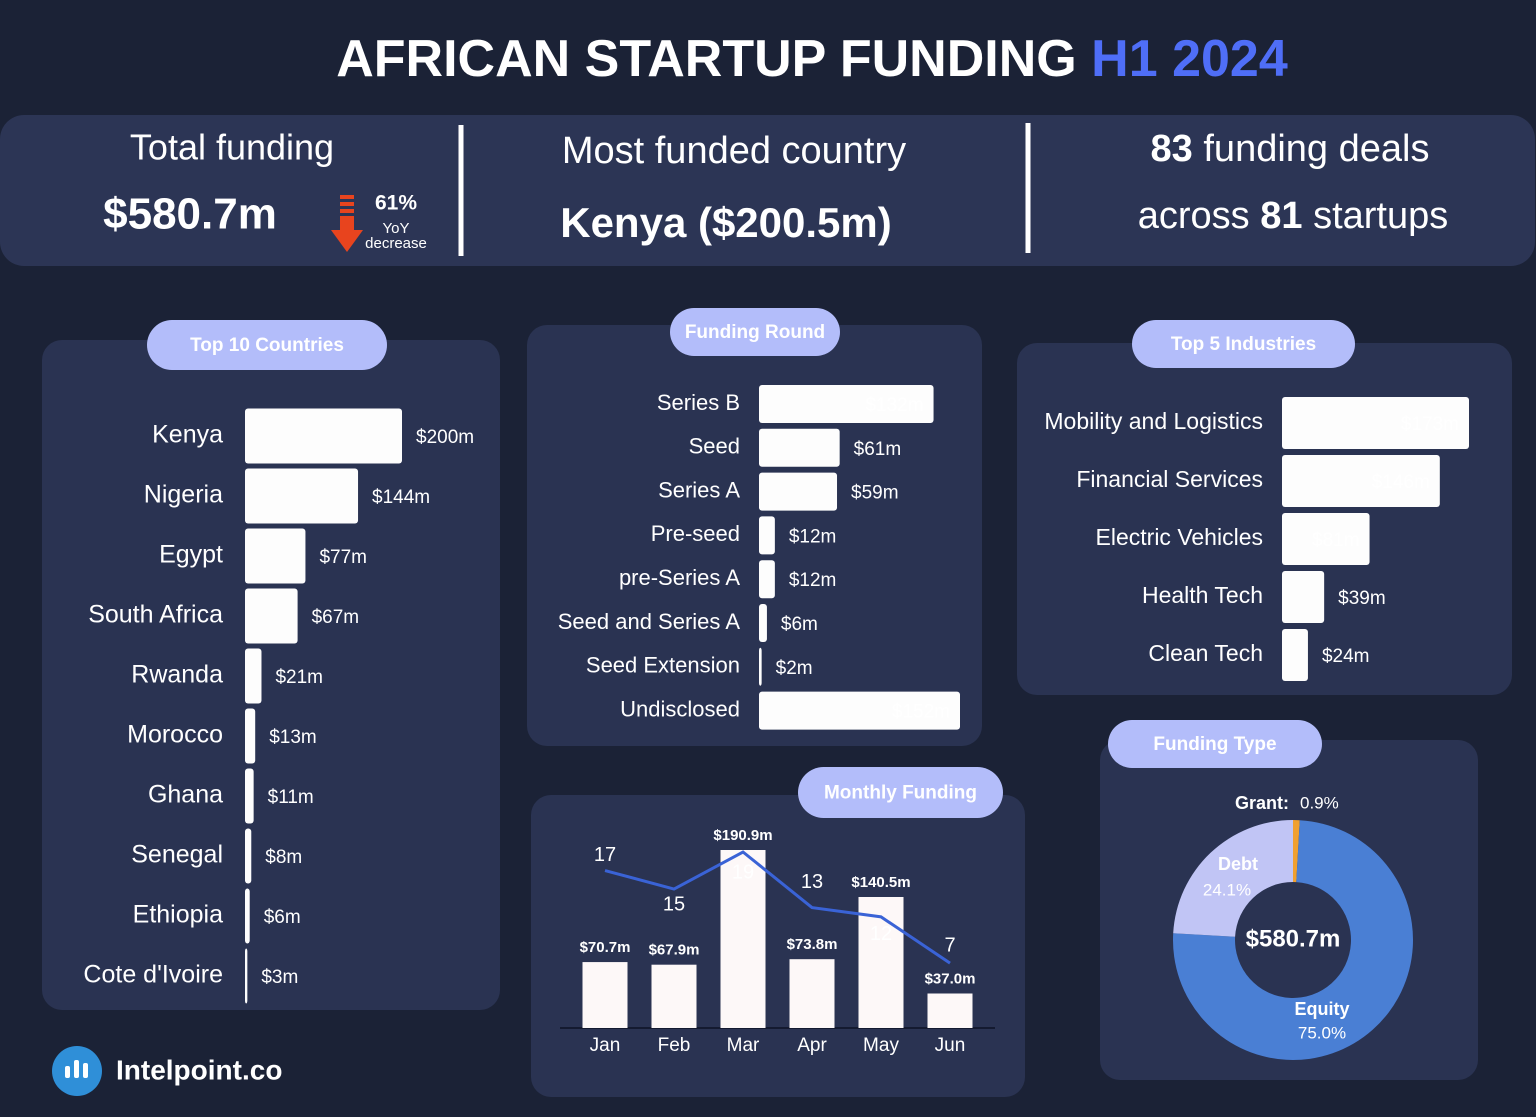 Image resolution: width=1536 pixels, height=1117 pixels. Describe the element at coordinates (1179, 537) in the screenshot. I see `category-label: Electric Vehicles` at that location.